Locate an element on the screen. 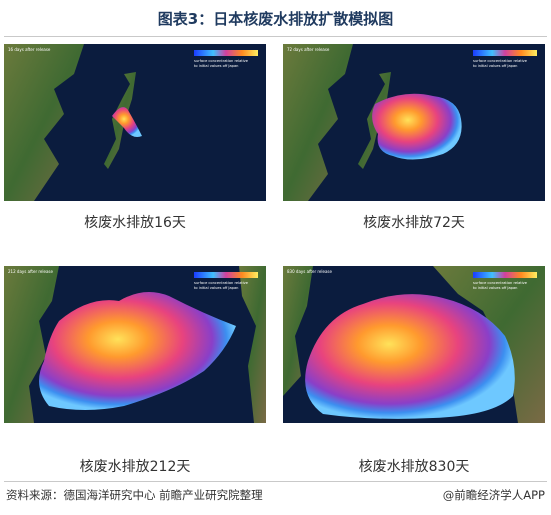 This screenshot has width=551, height=515. source: 资料来源：德国海洋研究中心 前瞻产业研究院整理 is located at coordinates (134, 495).